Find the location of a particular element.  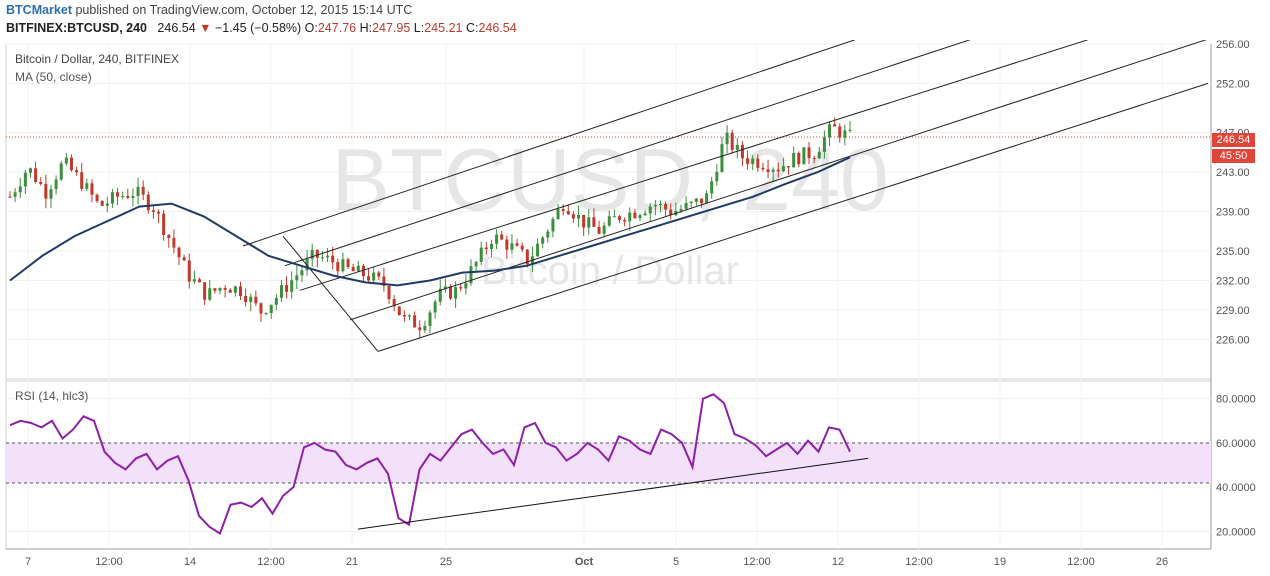

price-tick-label: 252.00 is located at coordinates (1233, 84).